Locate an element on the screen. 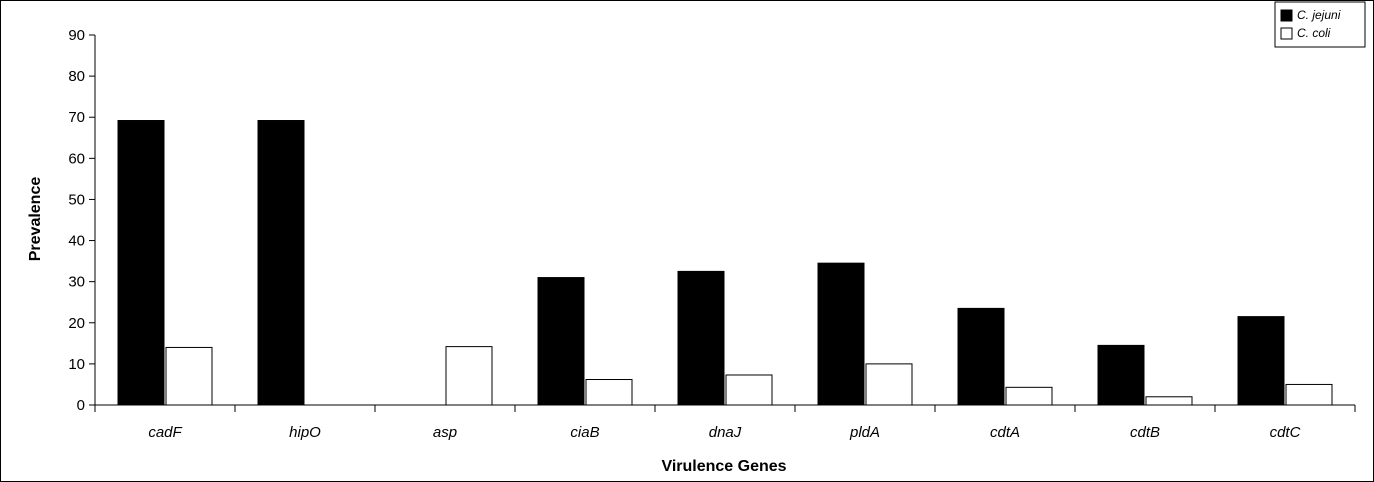 The image size is (1374, 482). y-axis-title: Prevalence is located at coordinates (35, 219).